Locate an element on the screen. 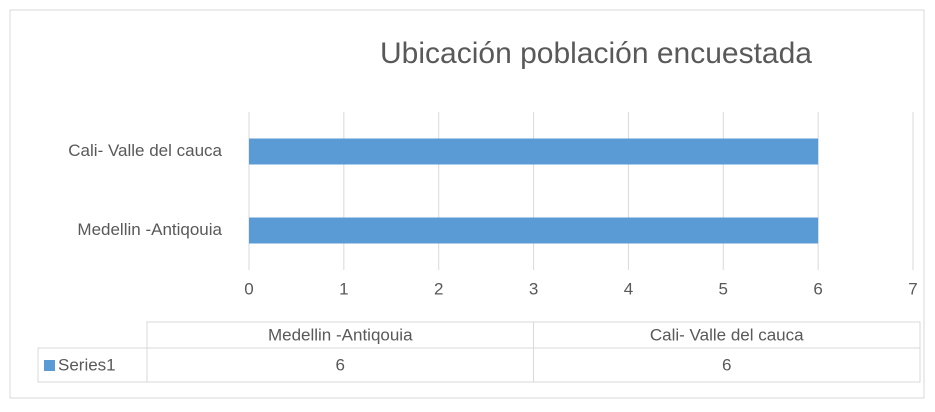 This screenshot has width=935, height=412. table-header: Cali- Valle del cauca is located at coordinates (727, 334).